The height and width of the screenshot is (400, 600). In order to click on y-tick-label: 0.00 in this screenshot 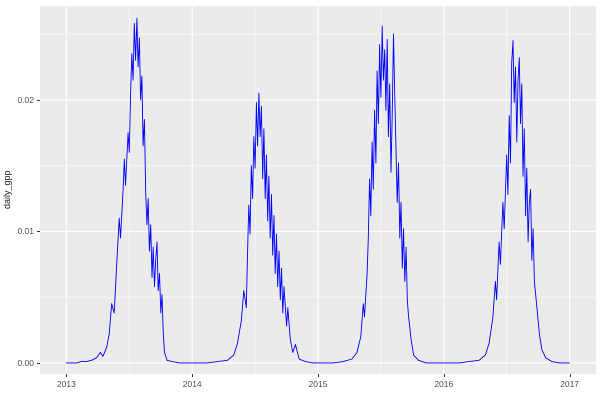, I will do `click(25, 362)`.